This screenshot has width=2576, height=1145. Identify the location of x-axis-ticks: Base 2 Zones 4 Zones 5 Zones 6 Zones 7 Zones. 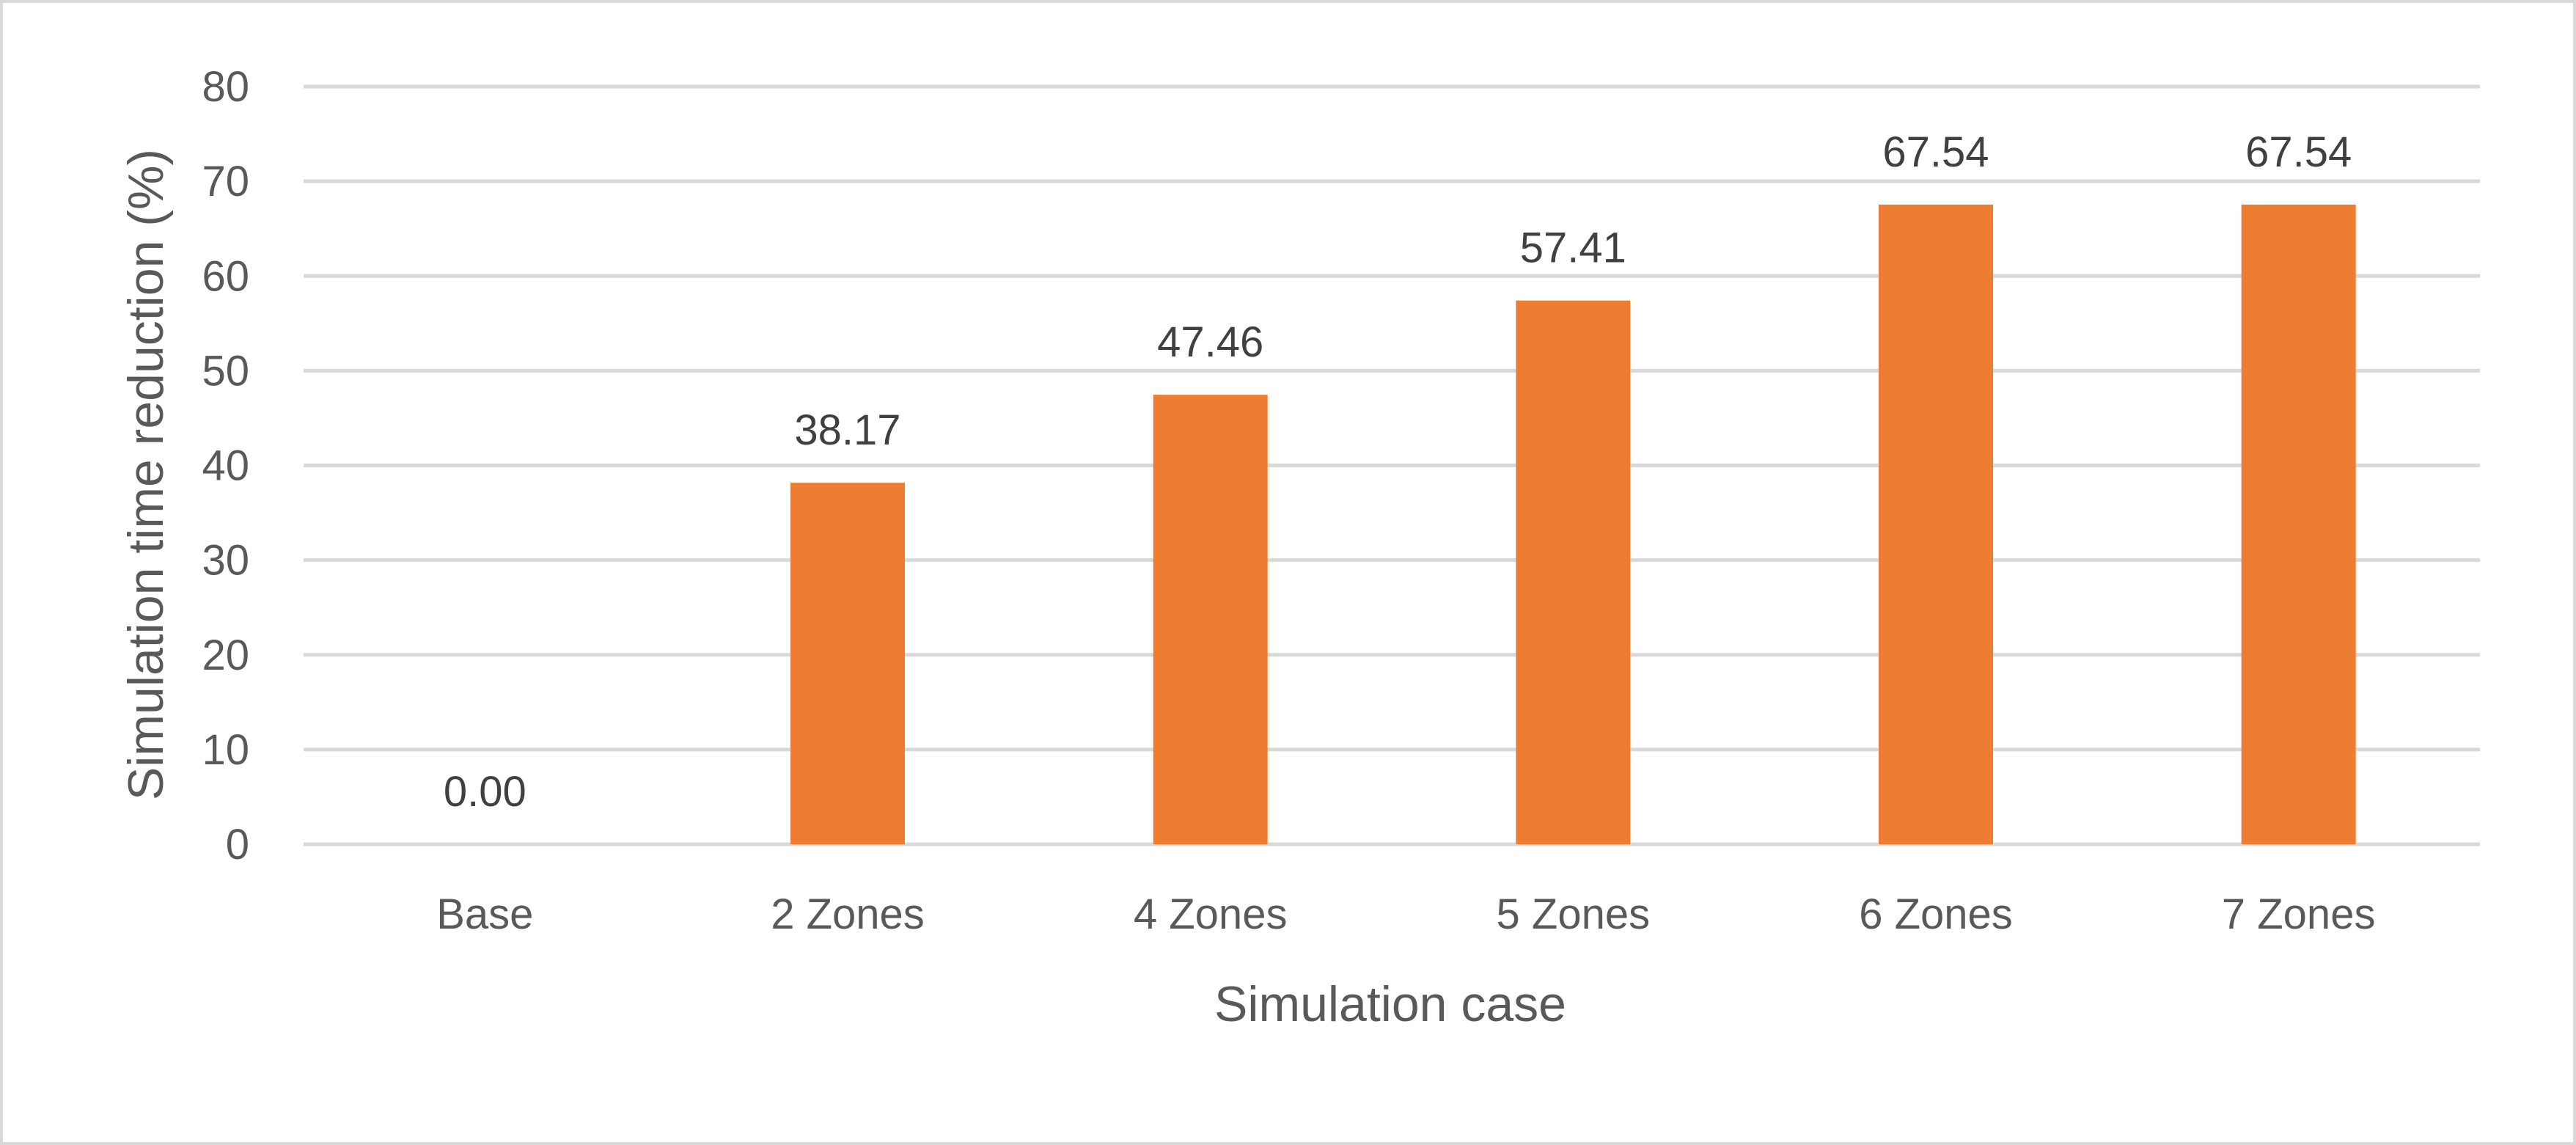
(1406, 914).